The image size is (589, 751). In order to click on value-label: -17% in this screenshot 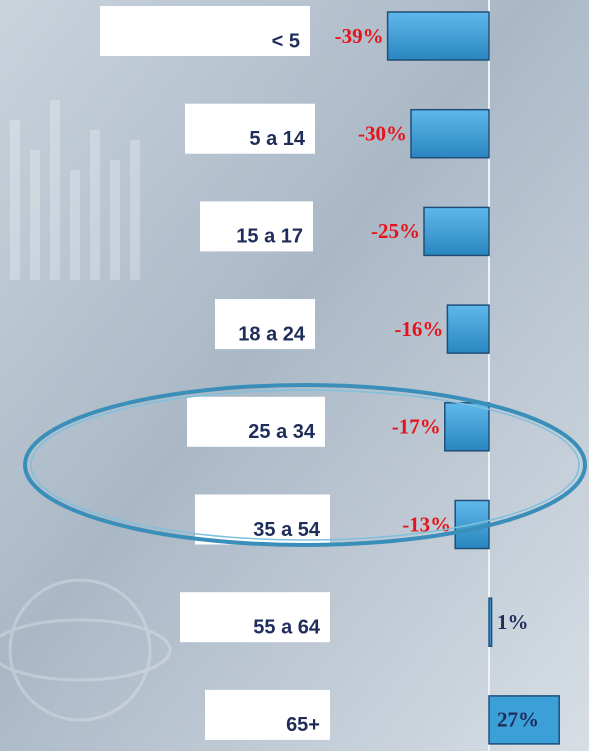, I will do `click(416, 427)`.